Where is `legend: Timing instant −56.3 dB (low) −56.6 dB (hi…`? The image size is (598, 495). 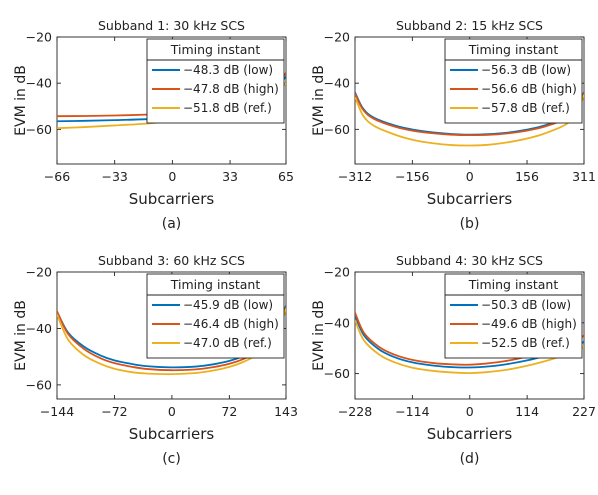
legend: Timing instant −56.3 dB (low) −56.6 dB (hi… is located at coordinates (513, 81).